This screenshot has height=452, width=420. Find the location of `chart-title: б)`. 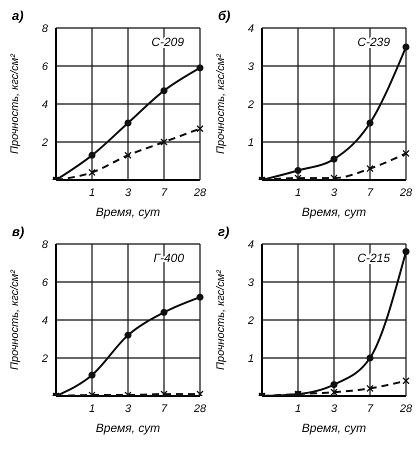

chart-title: б) is located at coordinates (224, 15).